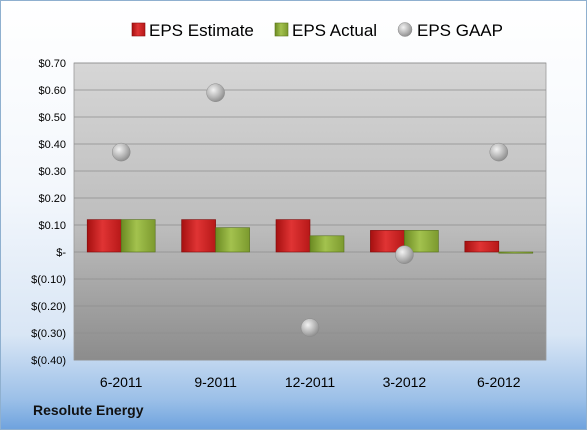 The width and height of the screenshot is (587, 430). I want to click on y-tick-label: $(0.40), so click(48, 361).